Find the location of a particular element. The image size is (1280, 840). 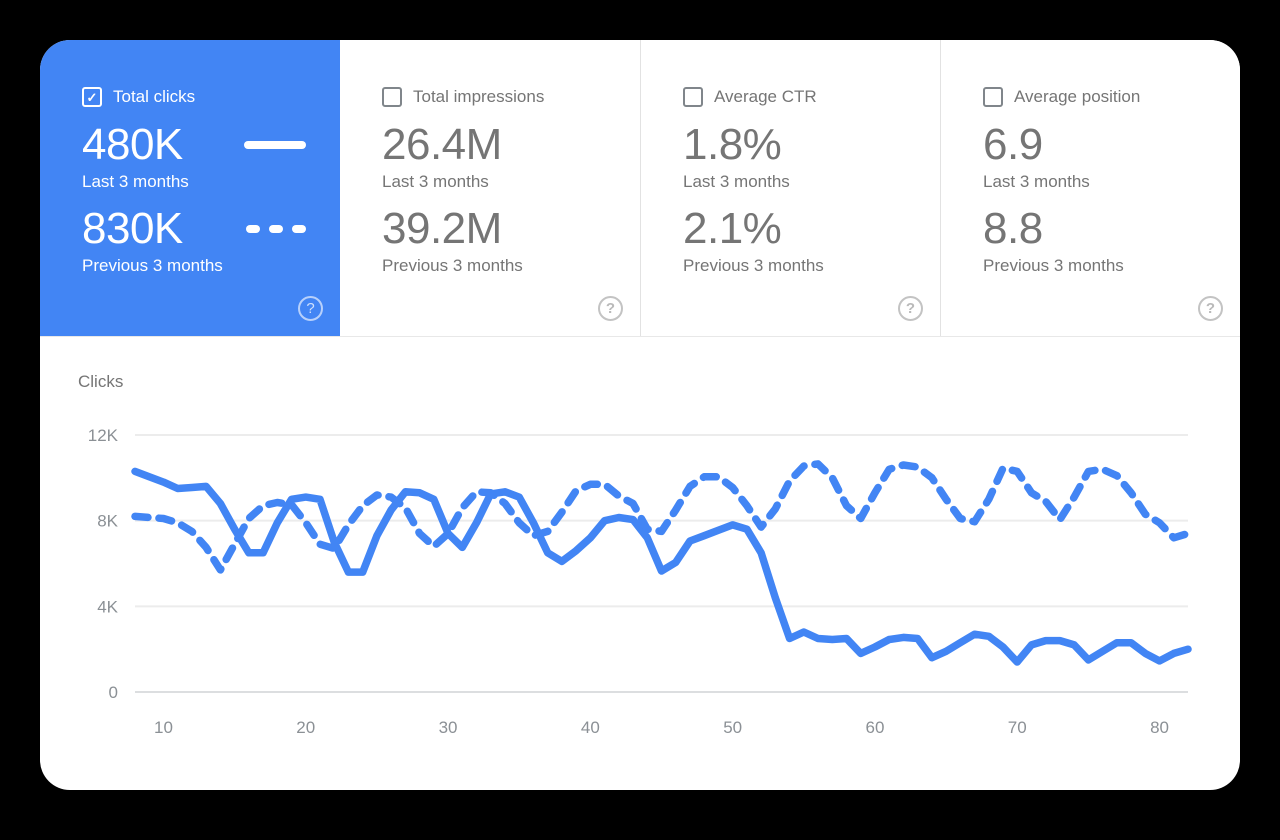

metric-value-previous: 39.2M is located at coordinates (442, 228).